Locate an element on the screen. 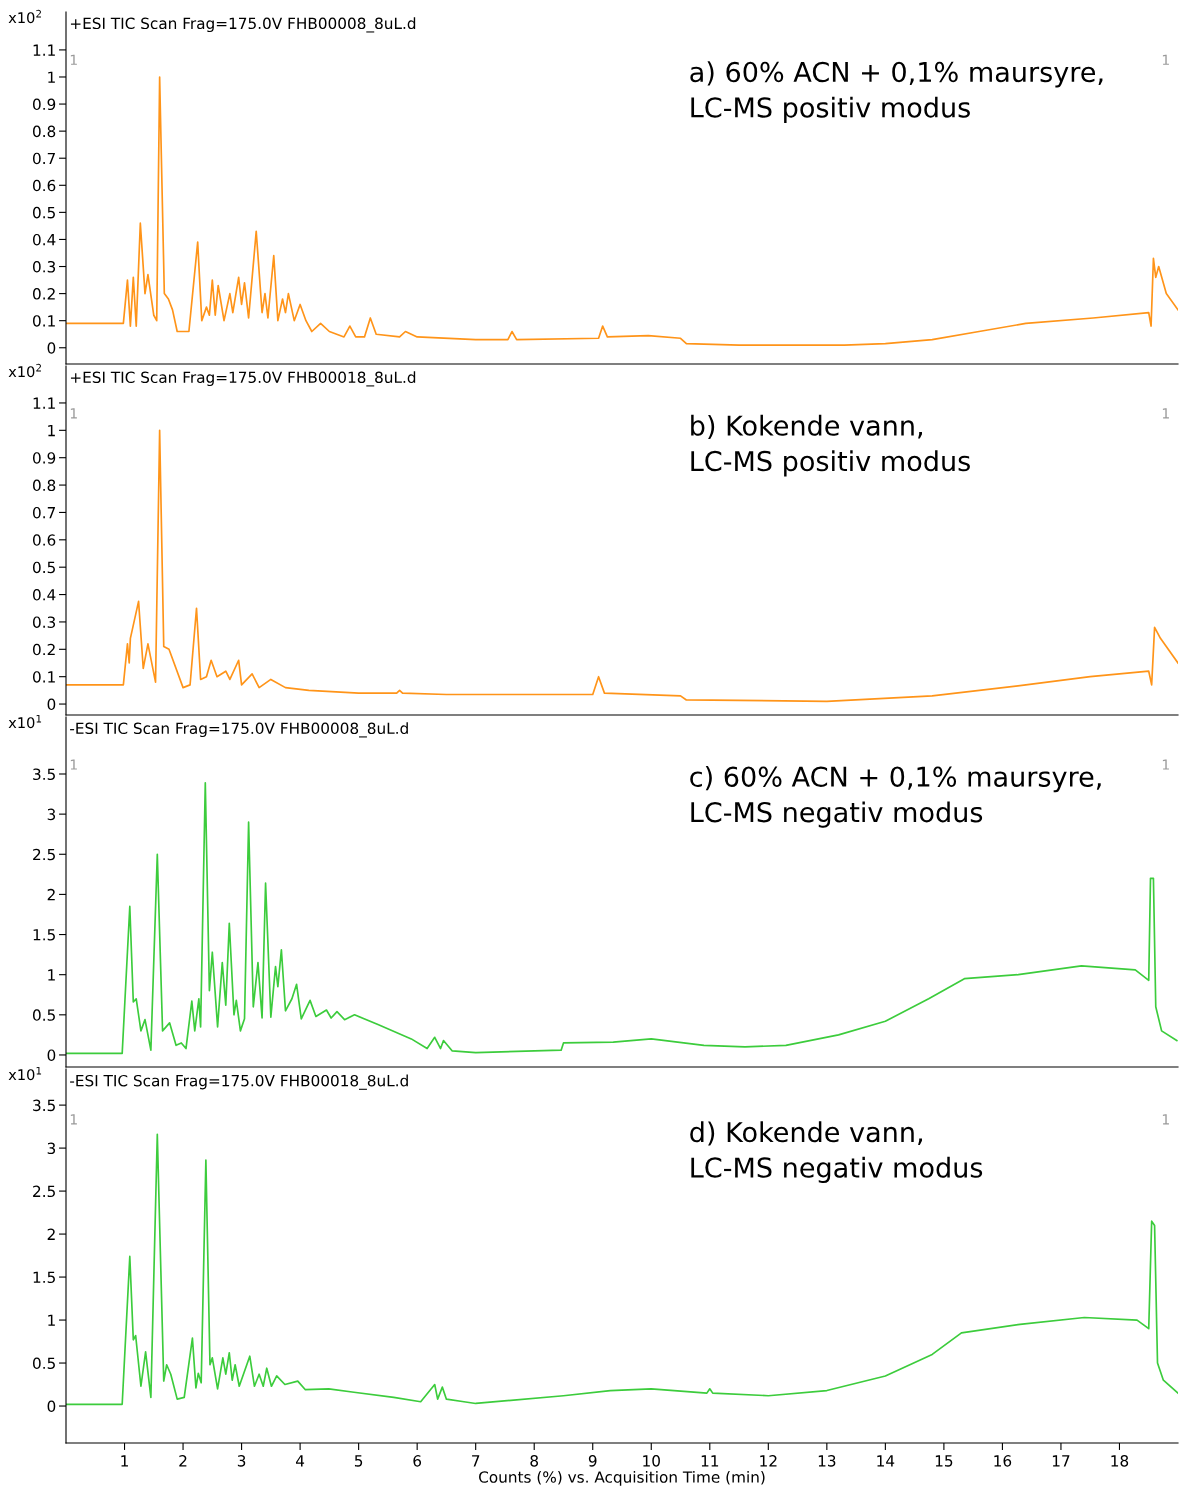 The image size is (1181, 1494). x-tick-label: 9 is located at coordinates (592, 1461).